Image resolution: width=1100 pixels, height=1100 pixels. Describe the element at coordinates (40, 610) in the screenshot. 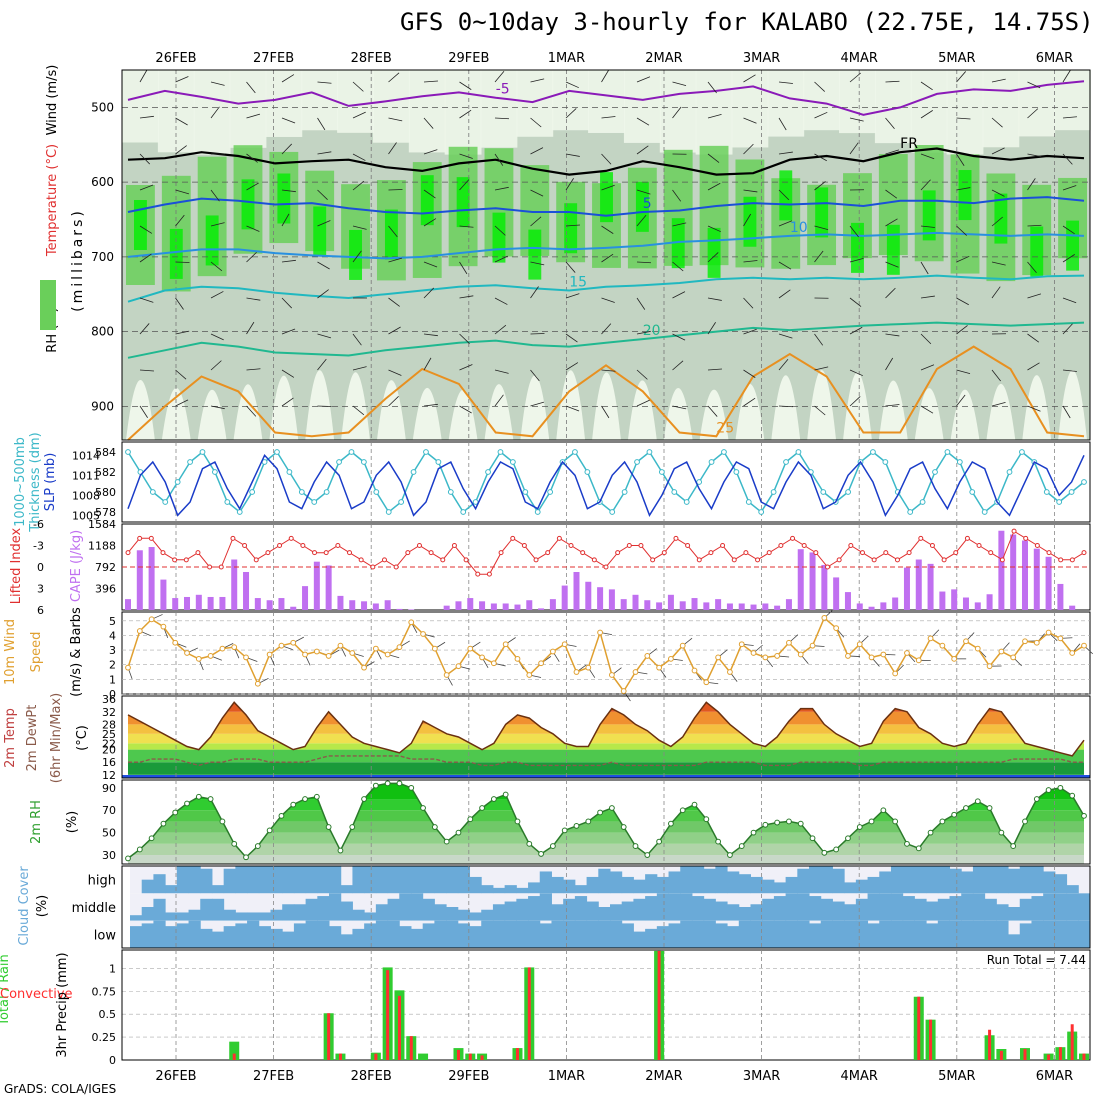

I see `lifted-tick: 6` at that location.